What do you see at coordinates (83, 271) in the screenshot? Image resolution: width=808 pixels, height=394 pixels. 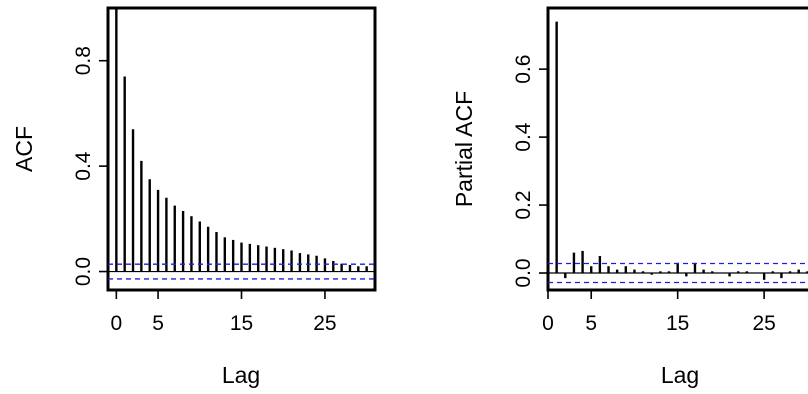 I see `acf-y-tick-label: 0.0` at bounding box center [83, 271].